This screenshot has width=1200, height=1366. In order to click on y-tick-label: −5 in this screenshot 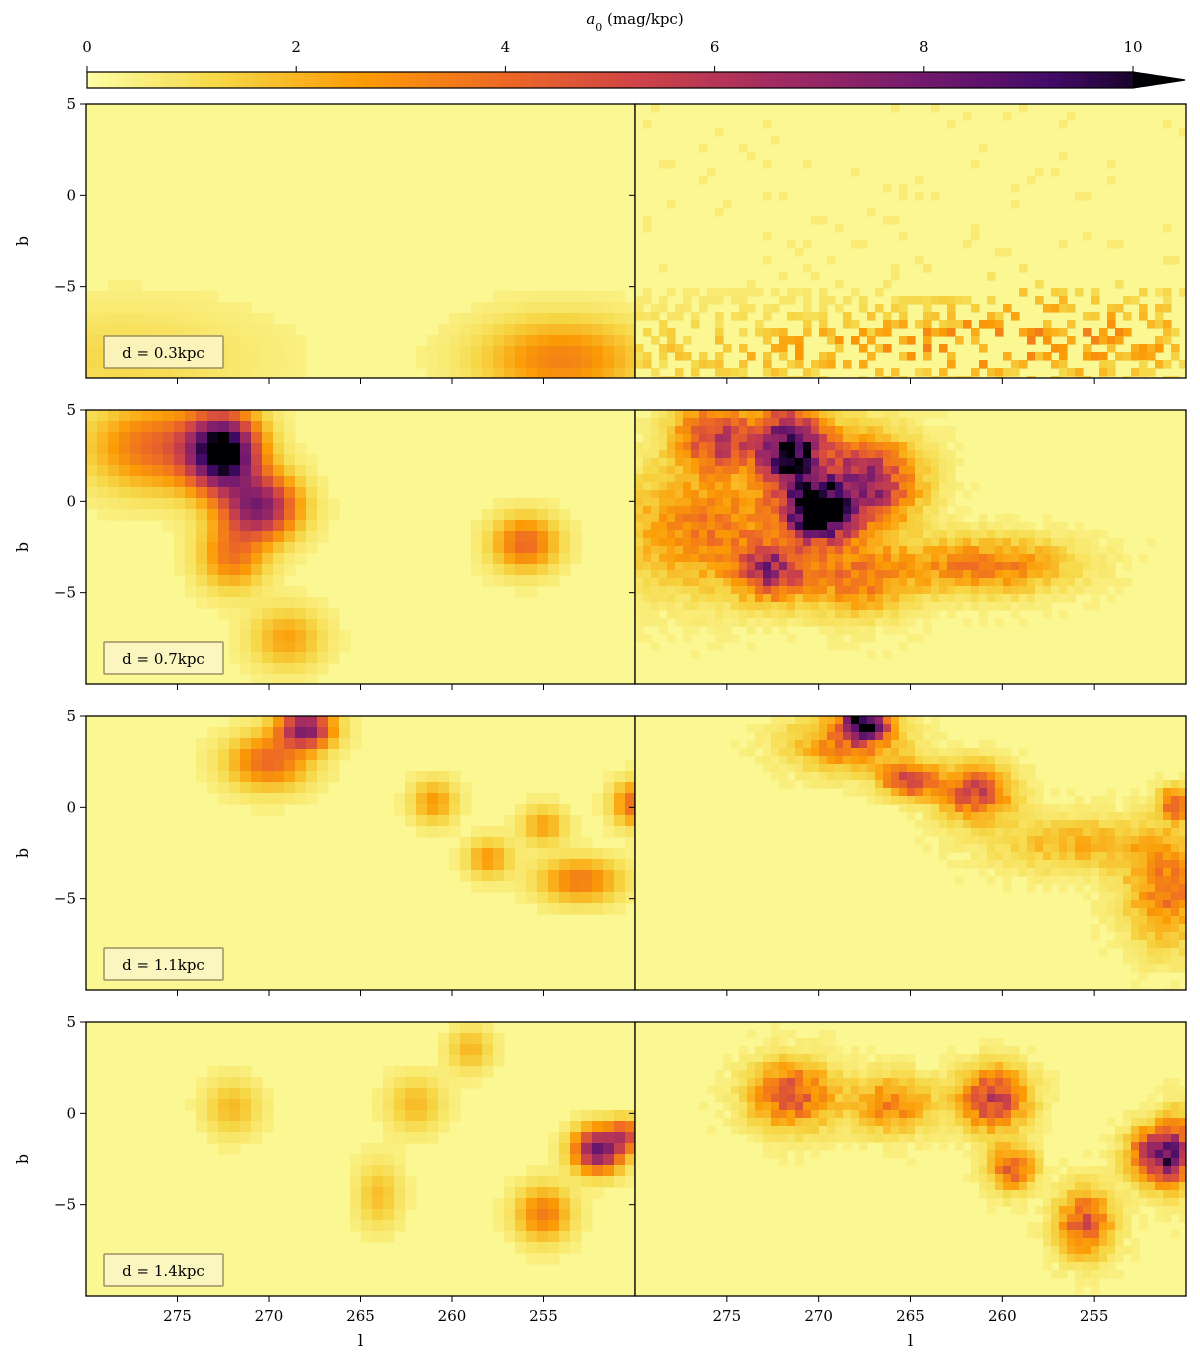, I will do `click(65, 1205)`.